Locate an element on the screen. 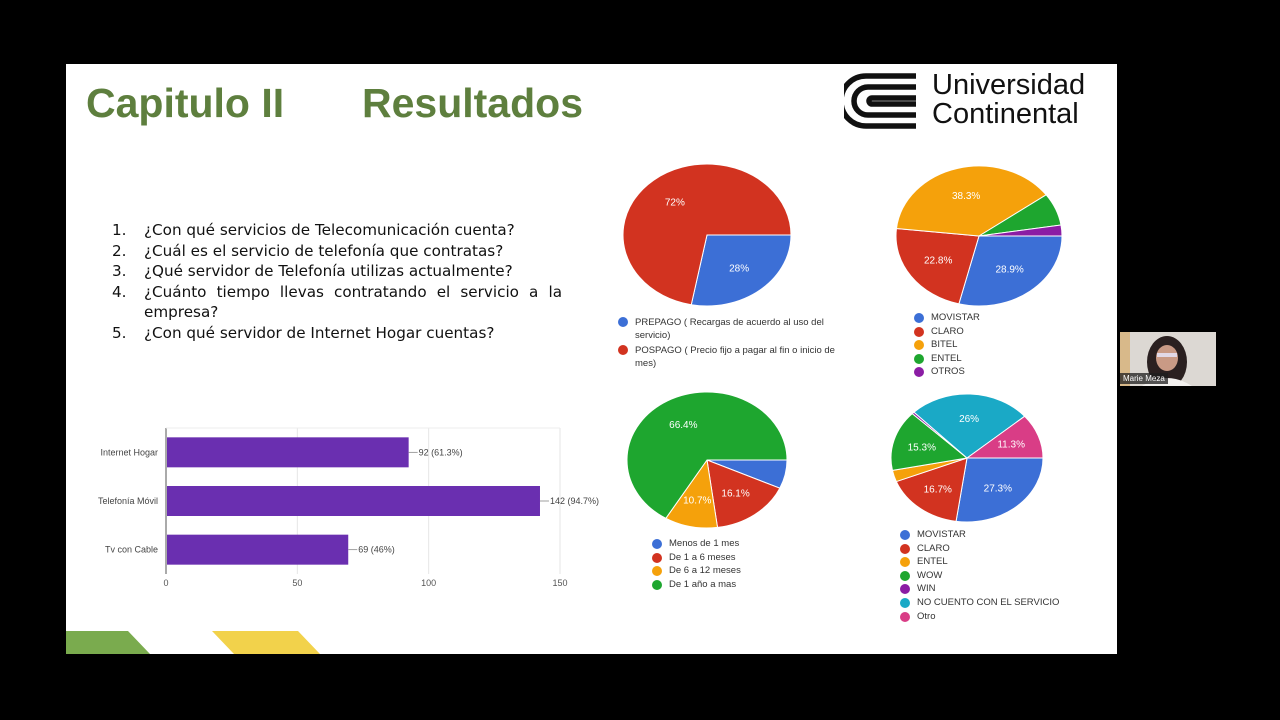 The width and height of the screenshot is (1280, 720). pie-data-label: 28% is located at coordinates (739, 268).